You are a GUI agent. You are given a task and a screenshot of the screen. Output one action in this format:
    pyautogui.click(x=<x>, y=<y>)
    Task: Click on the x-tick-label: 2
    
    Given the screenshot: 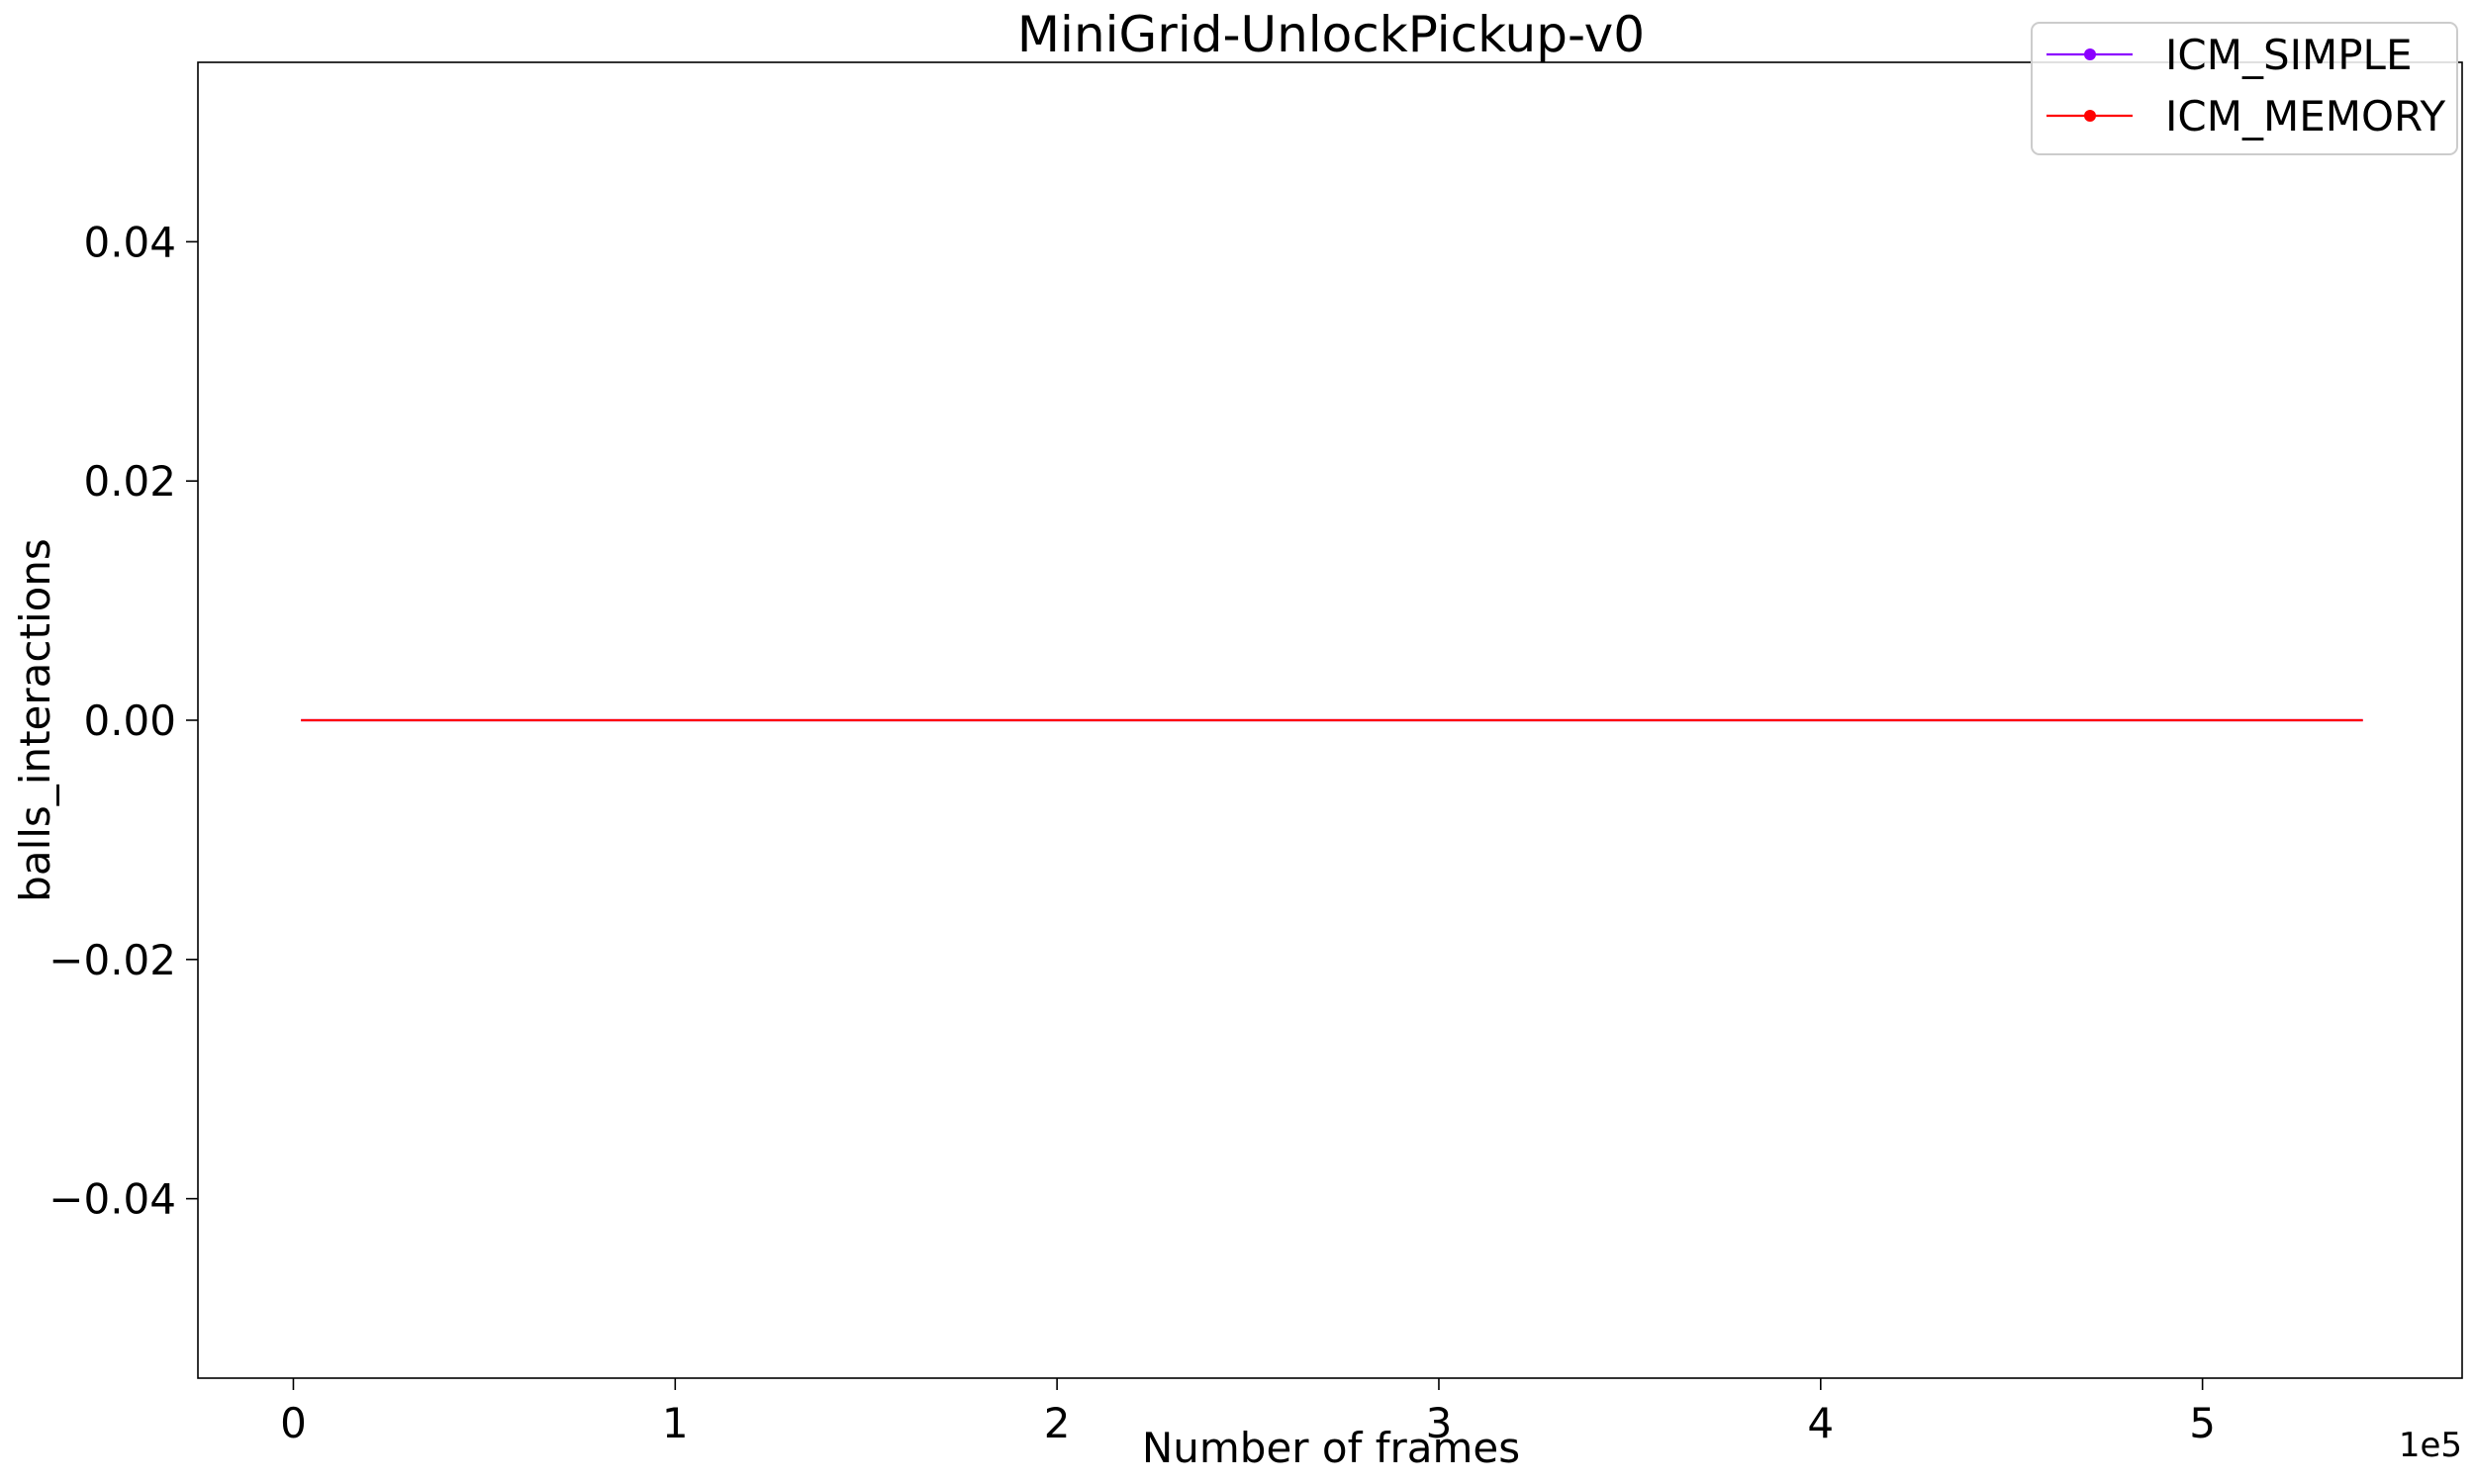 What is the action you would take?
    pyautogui.click(x=1057, y=1423)
    